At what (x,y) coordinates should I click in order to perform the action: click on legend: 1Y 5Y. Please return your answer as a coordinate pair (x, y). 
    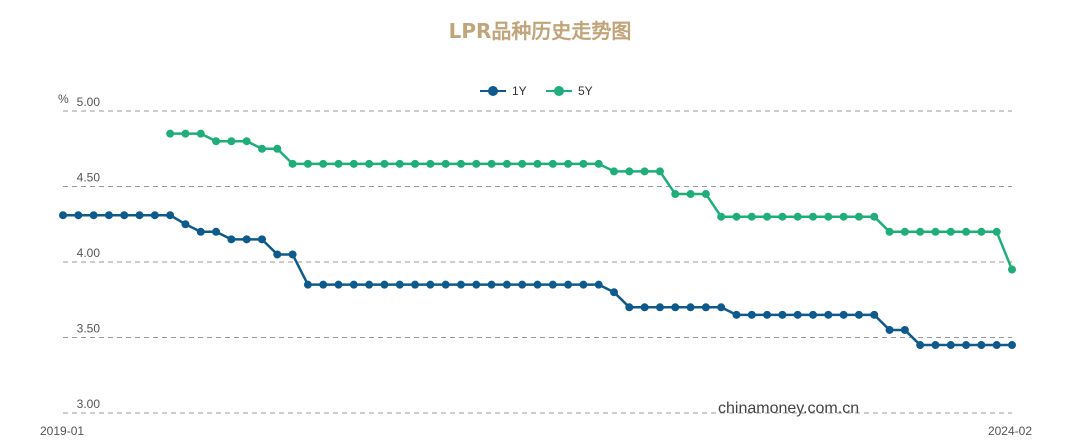
    Looking at the image, I should click on (536, 91).